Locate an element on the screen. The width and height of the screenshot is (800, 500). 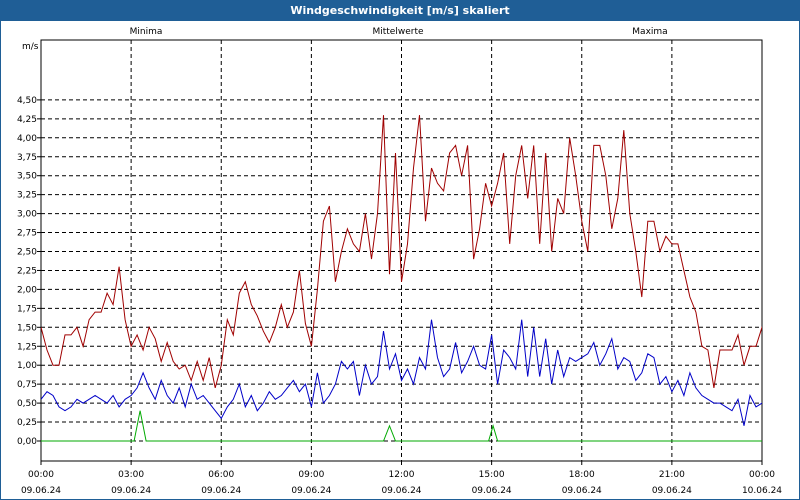
y-tick-label: 2,50 is located at coordinates (27, 253).